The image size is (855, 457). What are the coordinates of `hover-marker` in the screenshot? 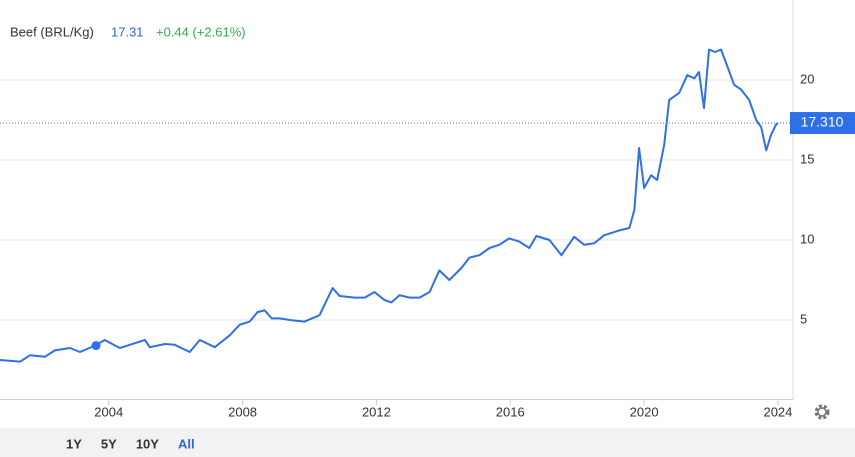 It's located at (96, 346).